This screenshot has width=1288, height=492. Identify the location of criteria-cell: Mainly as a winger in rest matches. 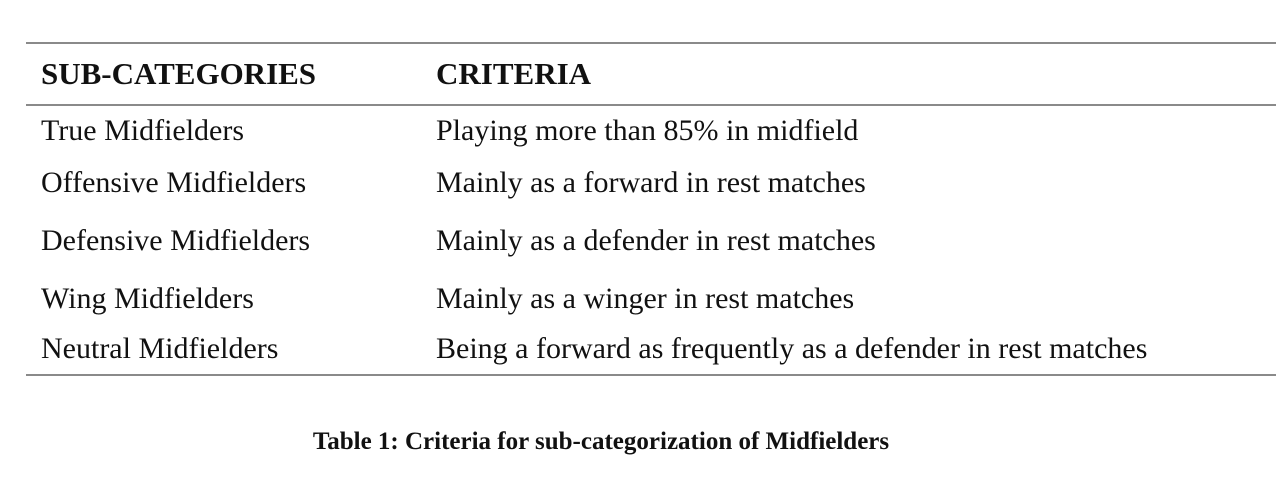
(645, 298).